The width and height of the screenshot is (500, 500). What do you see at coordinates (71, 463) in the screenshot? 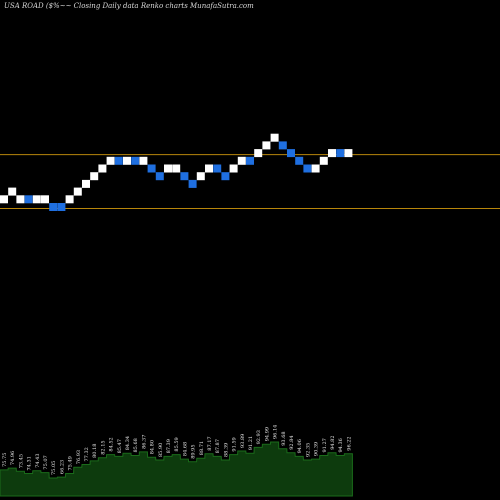
I see `volume-label: 75.49` at bounding box center [71, 463].